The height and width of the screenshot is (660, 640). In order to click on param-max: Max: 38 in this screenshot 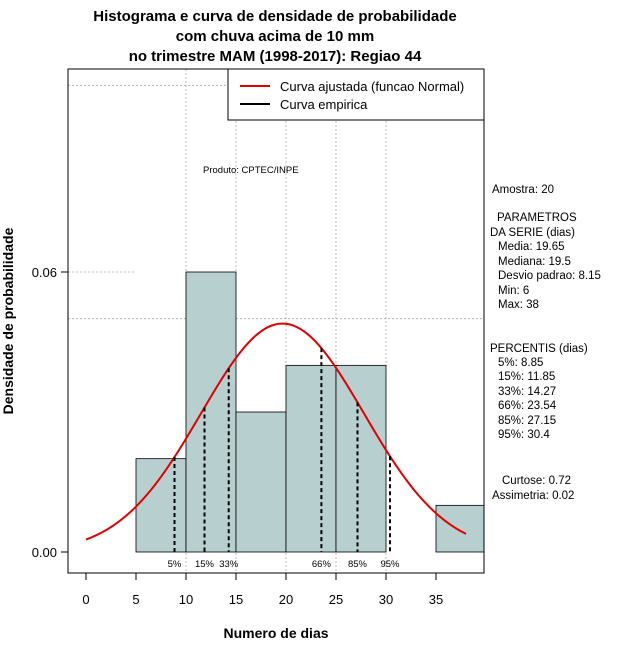, I will do `click(518, 305)`.